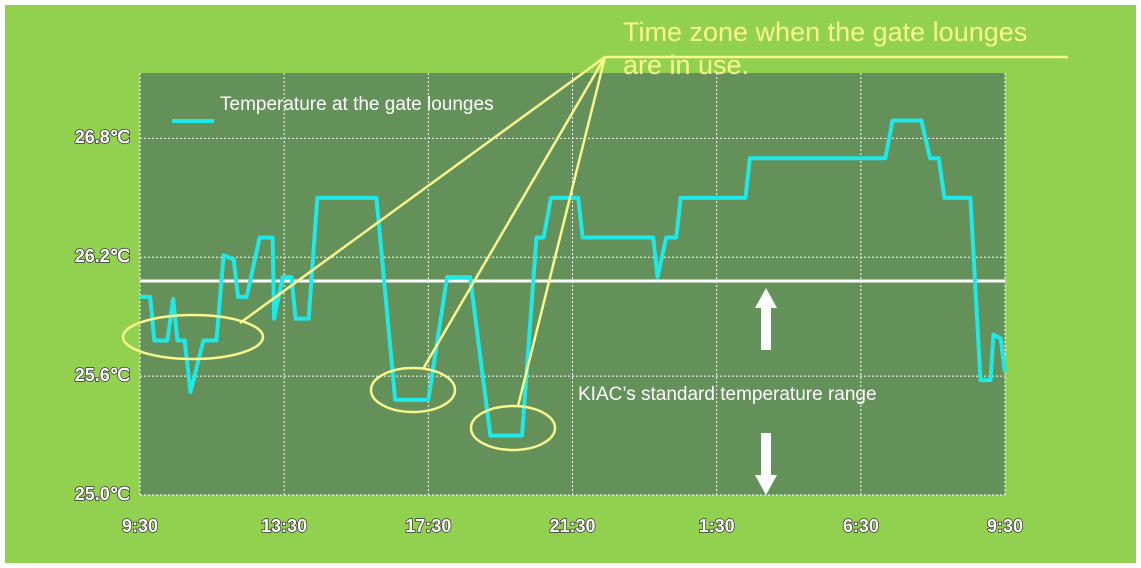 This screenshot has width=1141, height=568. Describe the element at coordinates (357, 104) in the screenshot. I see `legend-label: Temperature at the gate lounges` at that location.